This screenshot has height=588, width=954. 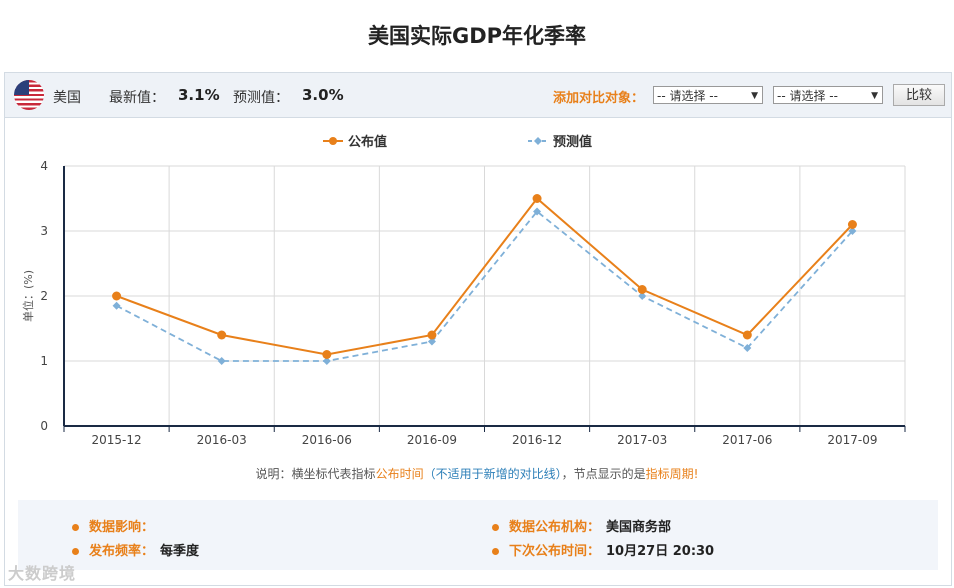 I want to click on y-tick-label: 1, so click(x=44, y=361).